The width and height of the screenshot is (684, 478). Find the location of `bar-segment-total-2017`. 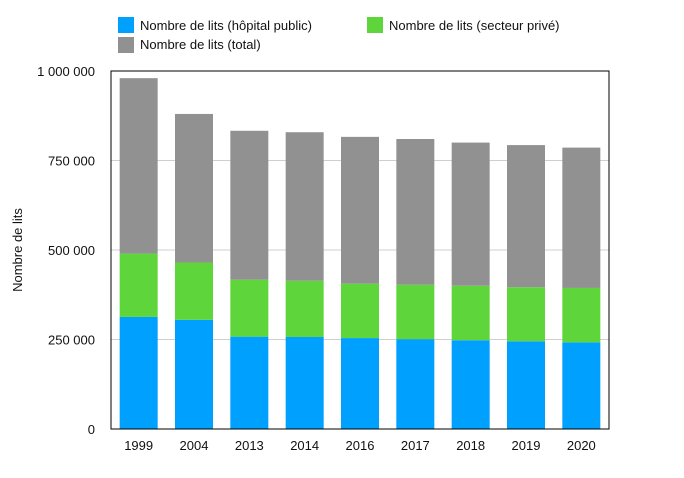

bar-segment-total-2017 is located at coordinates (415, 212).